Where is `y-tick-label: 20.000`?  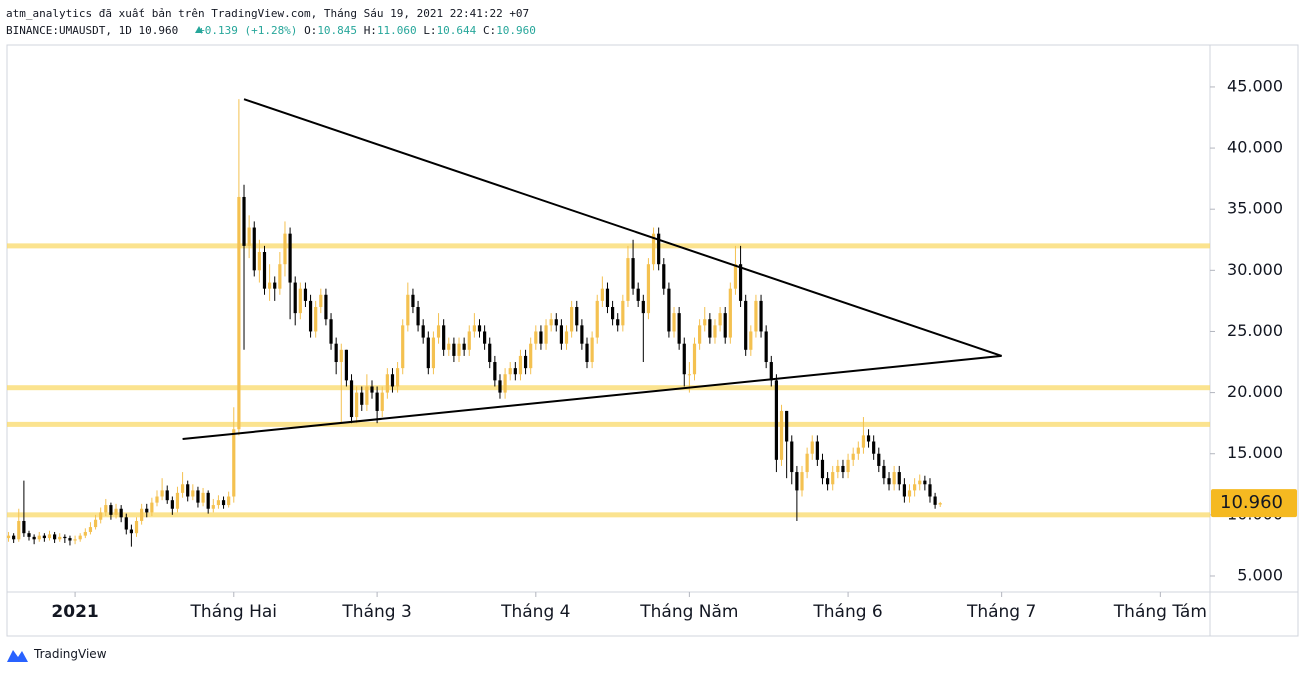 y-tick-label: 20.000 is located at coordinates (1255, 391).